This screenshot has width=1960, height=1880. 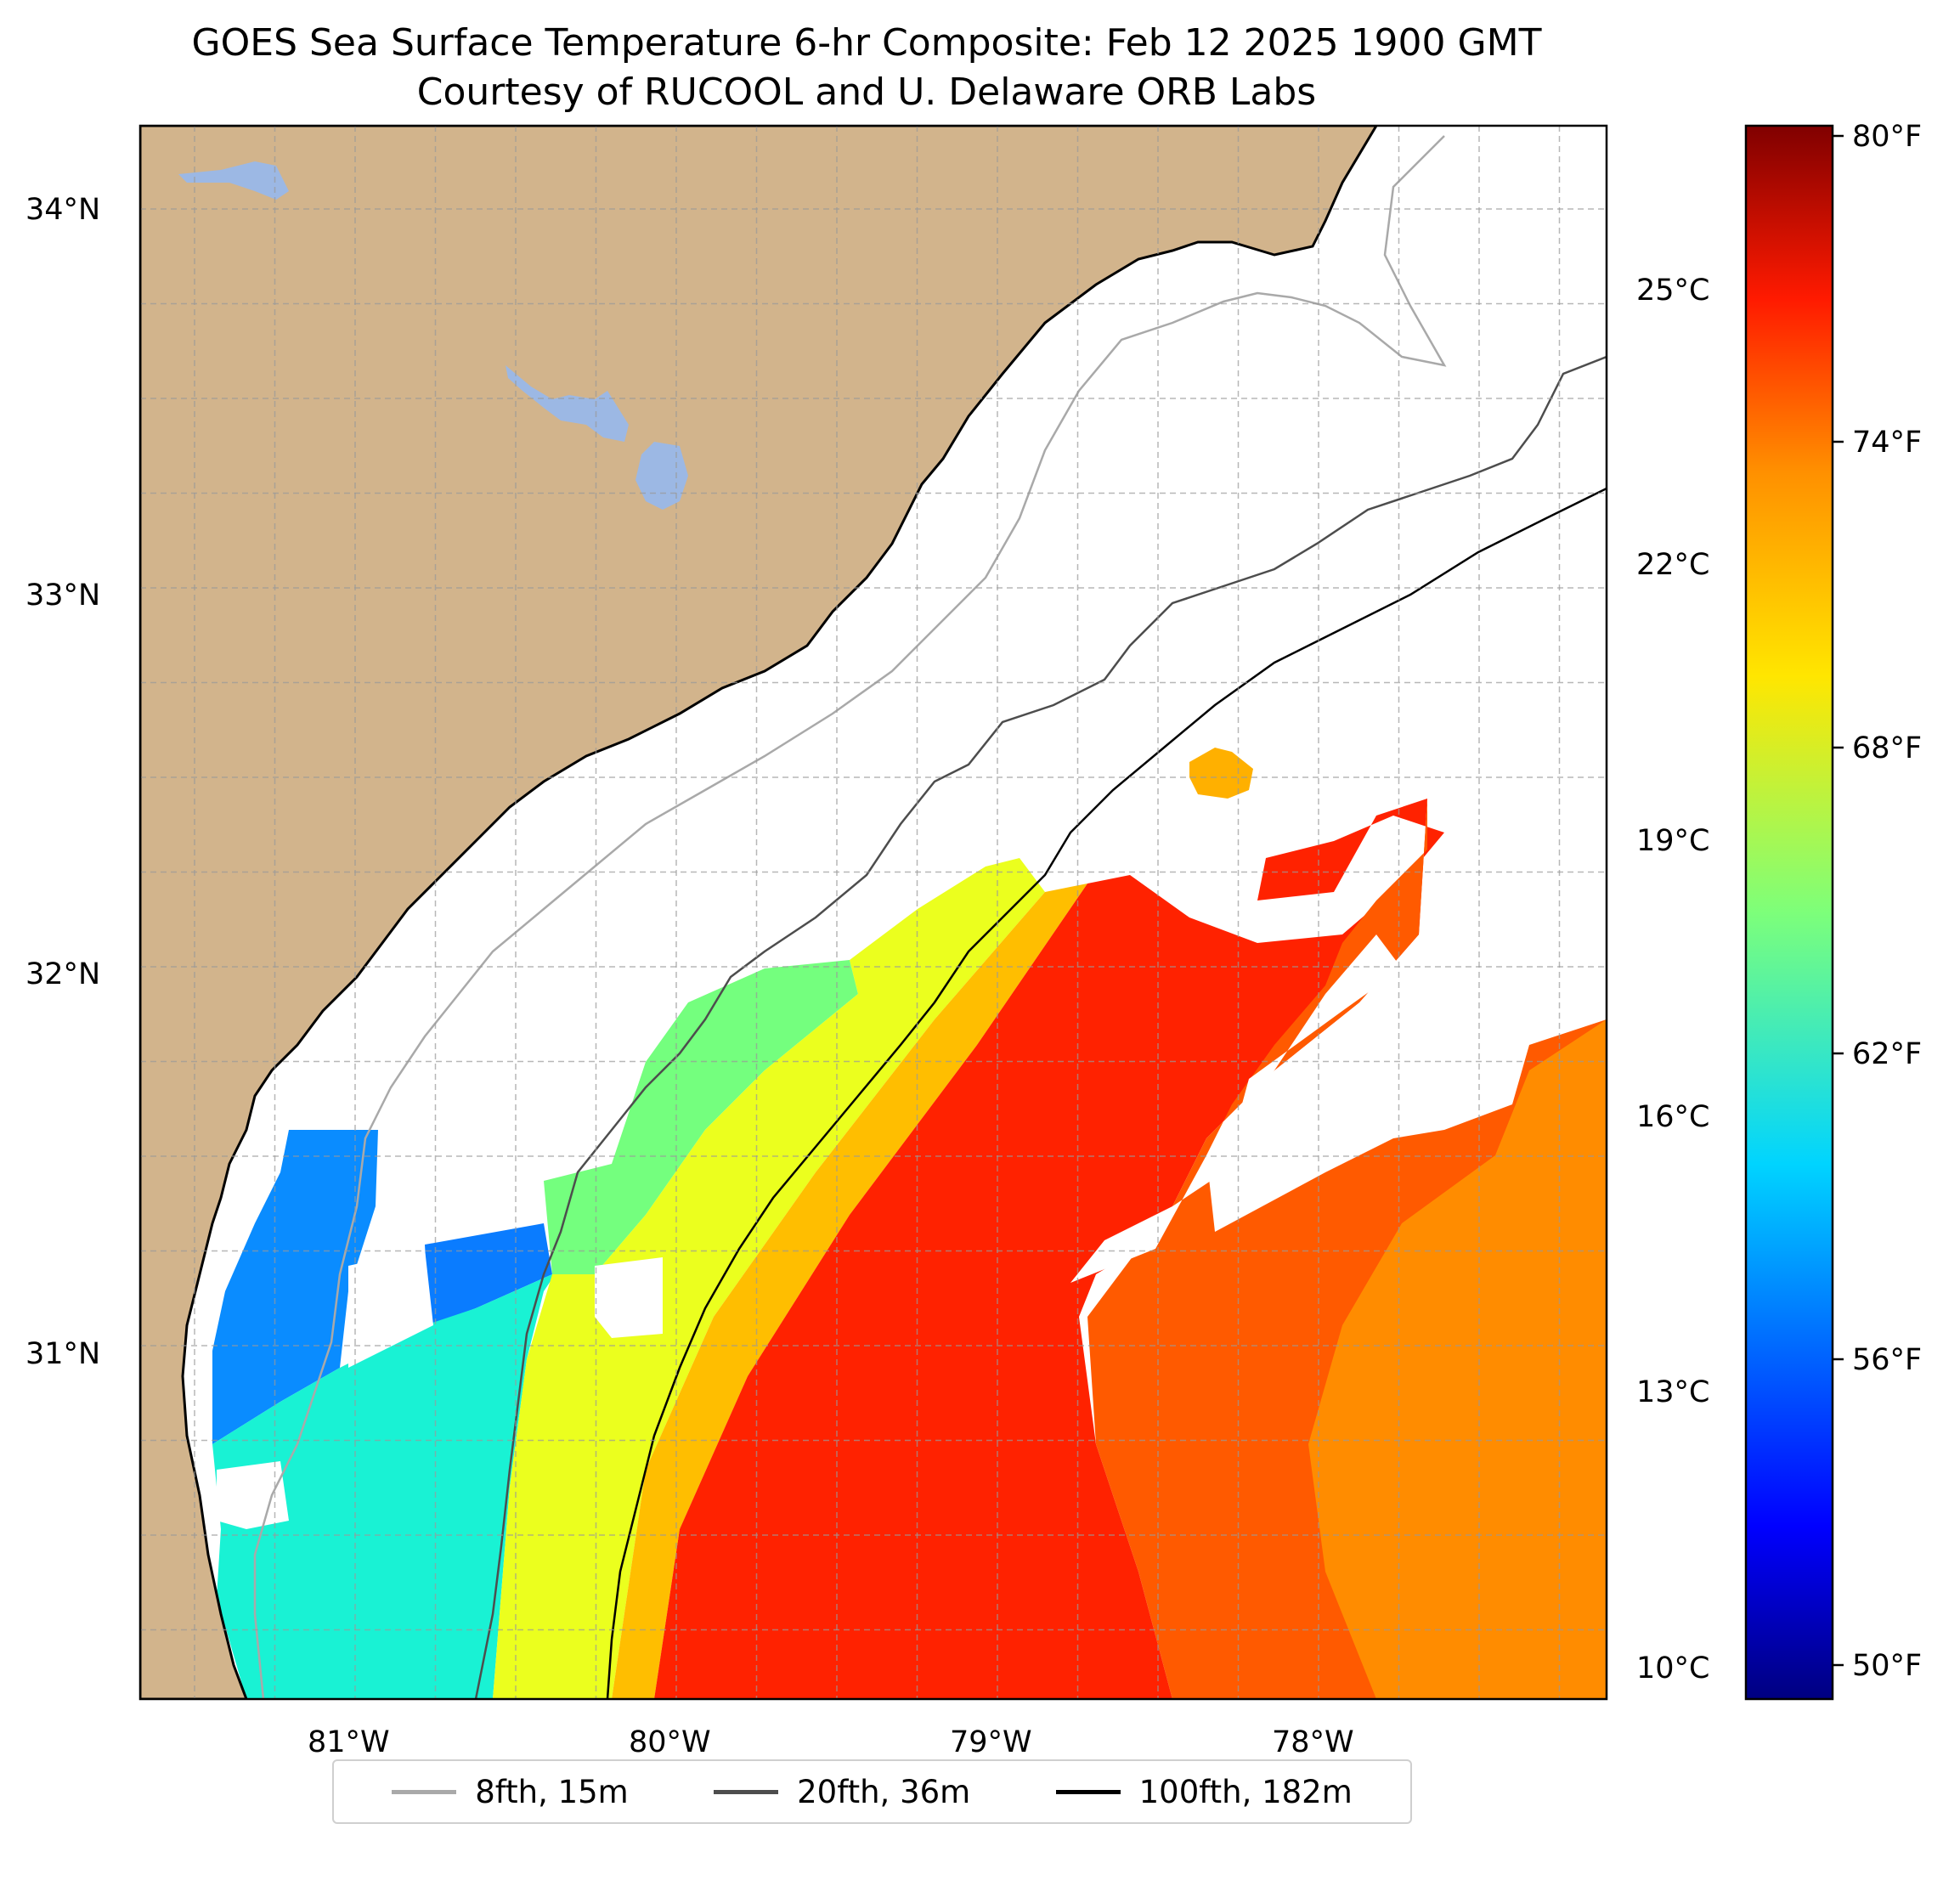 I want to click on lake-marion, so click(x=567, y=404).